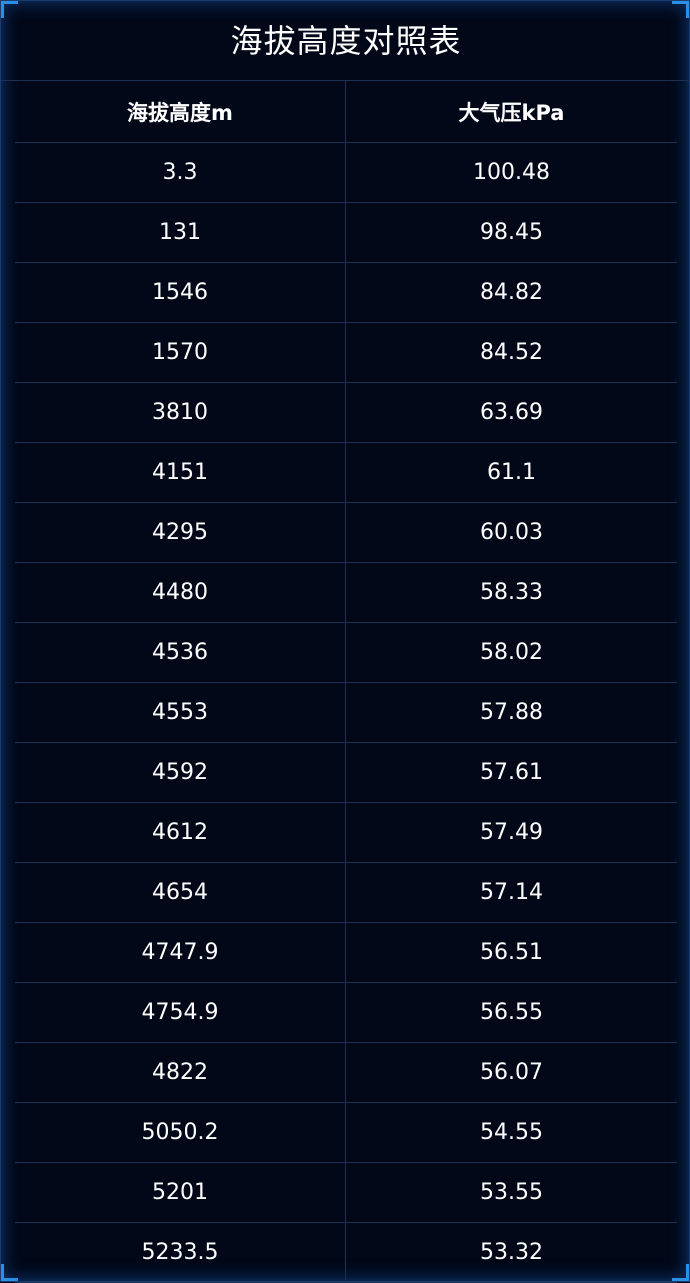  Describe the element at coordinates (511, 172) in the screenshot. I see `pressure-cell: 100.48` at that location.